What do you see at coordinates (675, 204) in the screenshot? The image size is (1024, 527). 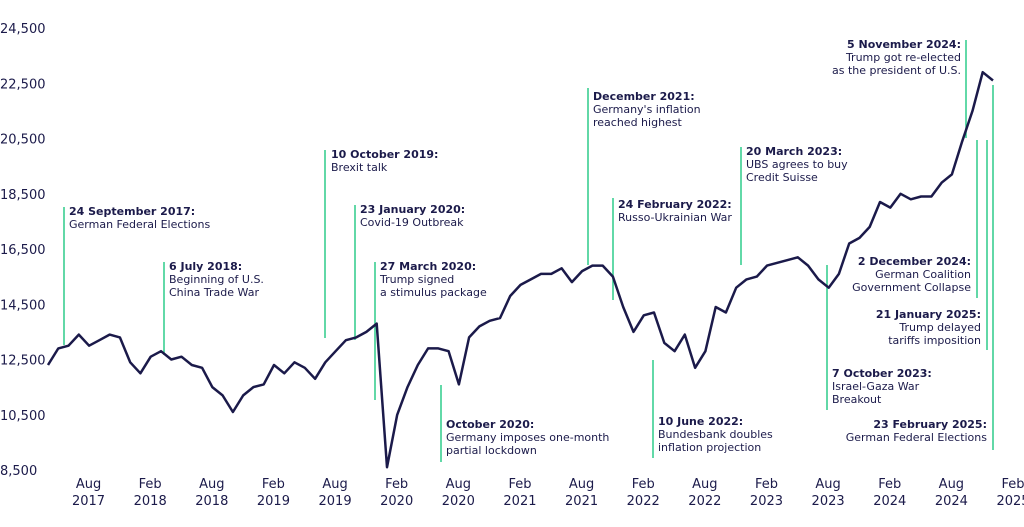 I see `annotation-title: 24 February 2022:` at bounding box center [675, 204].